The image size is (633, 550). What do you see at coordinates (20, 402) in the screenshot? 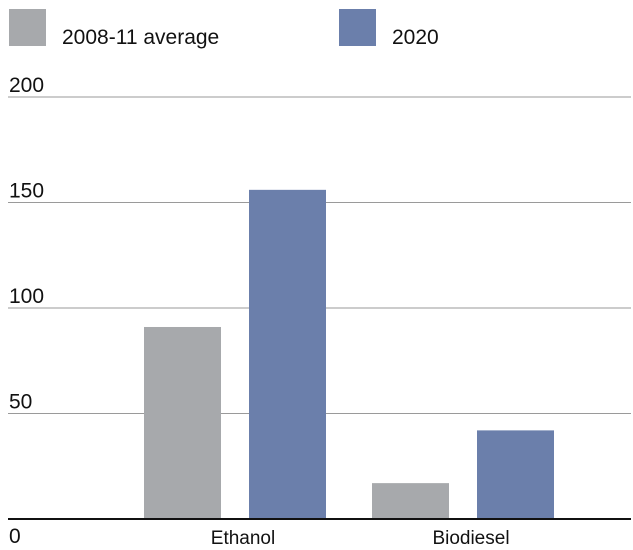
I see `y-tick-label-50: 50` at bounding box center [20, 402].